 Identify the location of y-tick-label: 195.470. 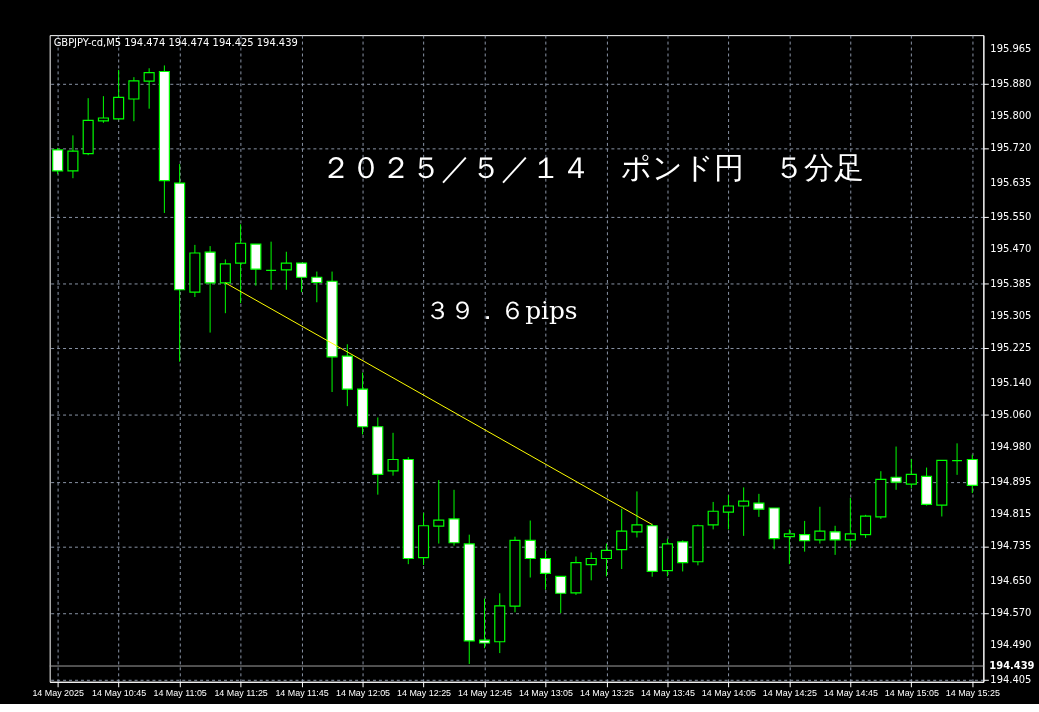
(1011, 249).